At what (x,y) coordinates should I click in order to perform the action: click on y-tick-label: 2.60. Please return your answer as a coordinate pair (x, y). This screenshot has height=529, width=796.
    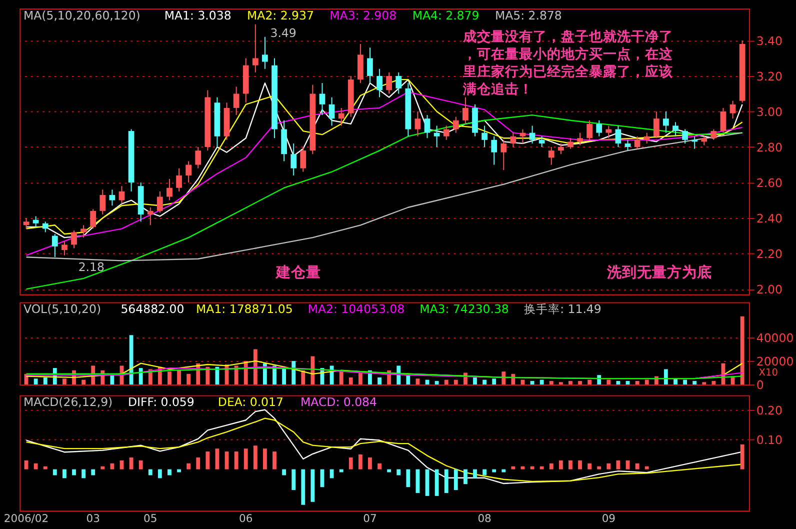
    Looking at the image, I should click on (769, 183).